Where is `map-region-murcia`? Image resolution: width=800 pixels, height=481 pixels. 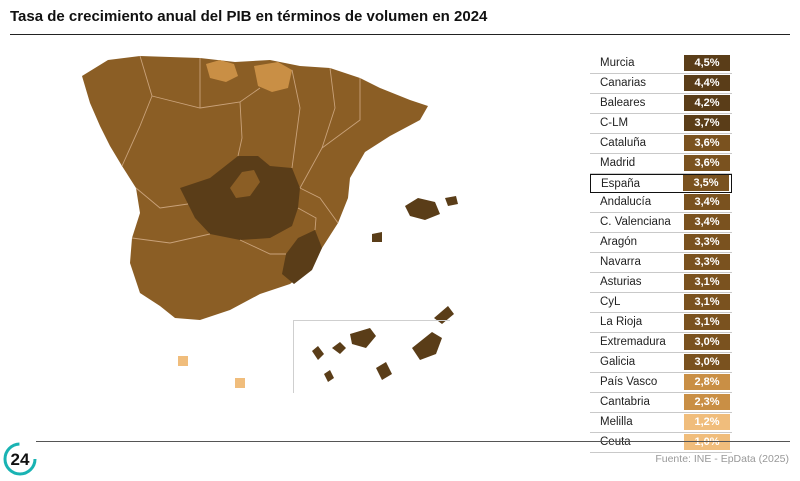
map-region-murcia is located at coordinates (302, 257).